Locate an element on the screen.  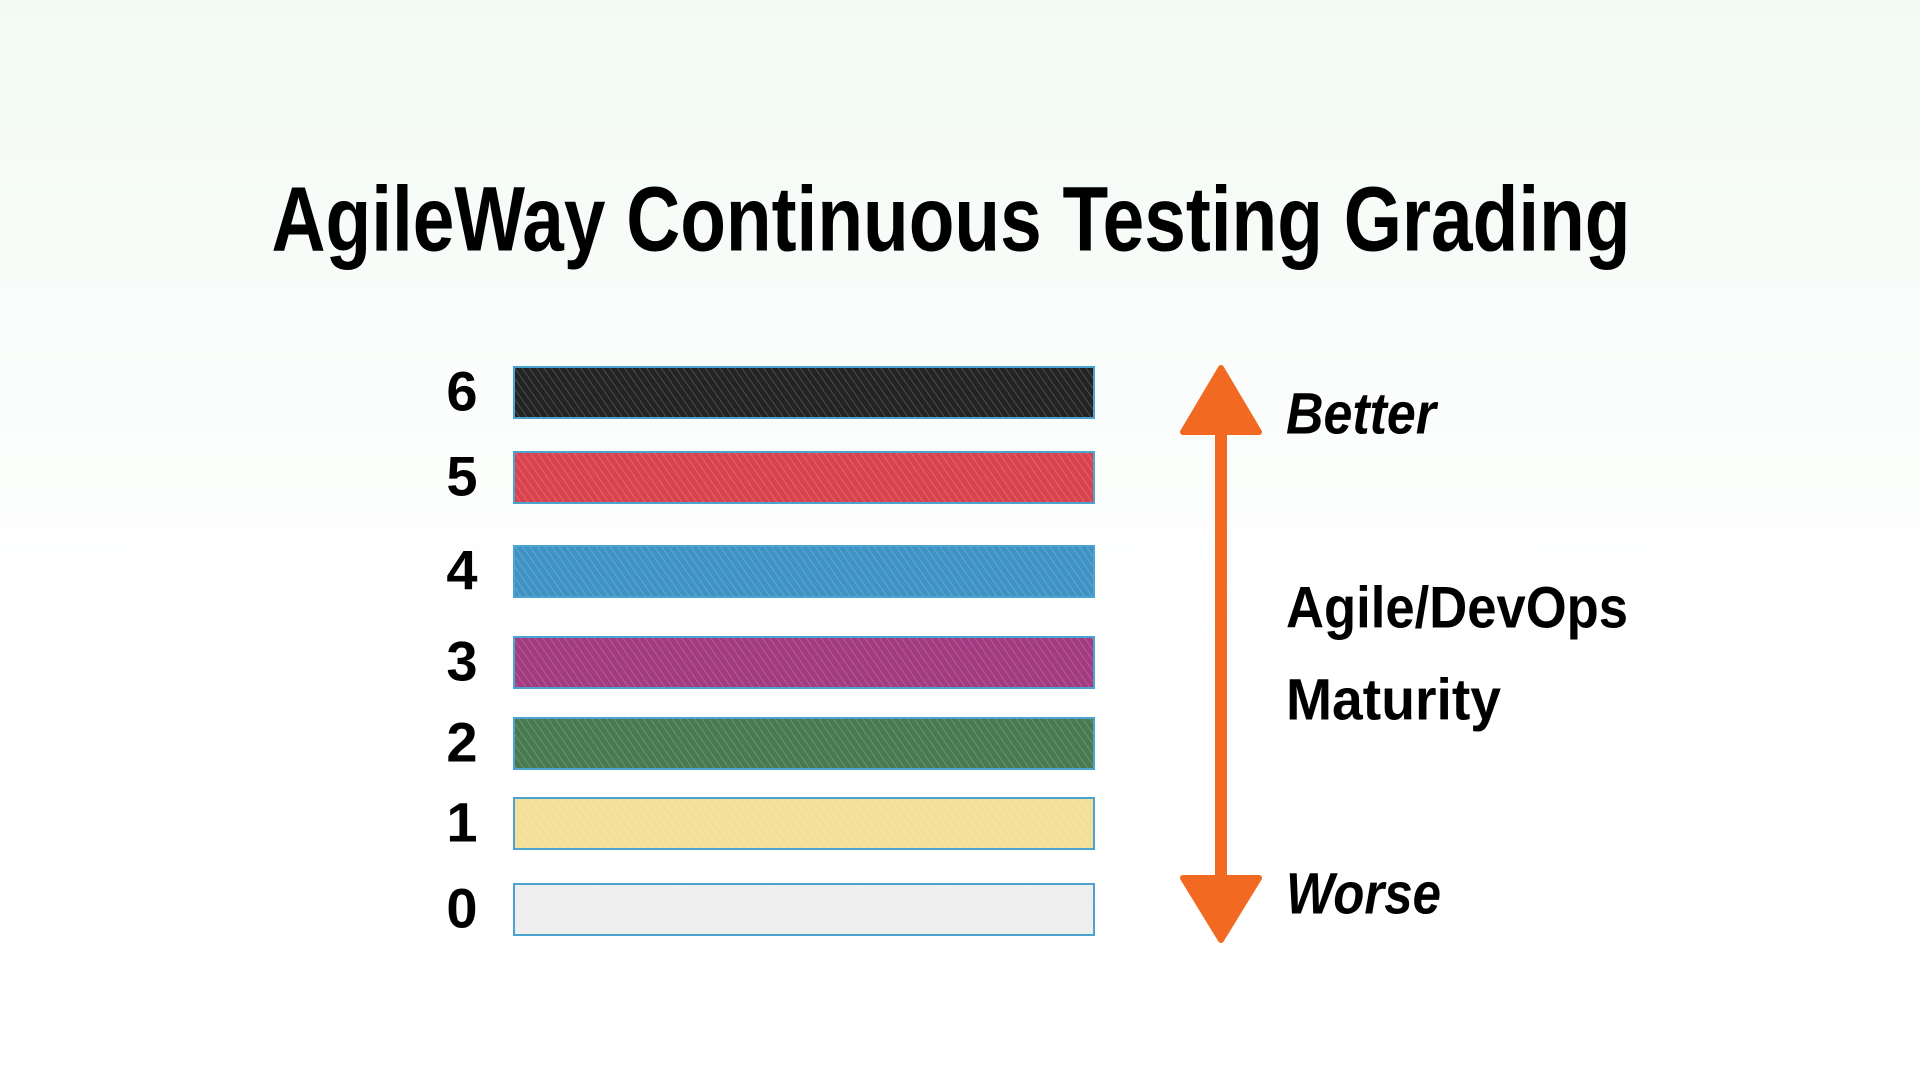
level-label: 5 is located at coordinates (461, 475).